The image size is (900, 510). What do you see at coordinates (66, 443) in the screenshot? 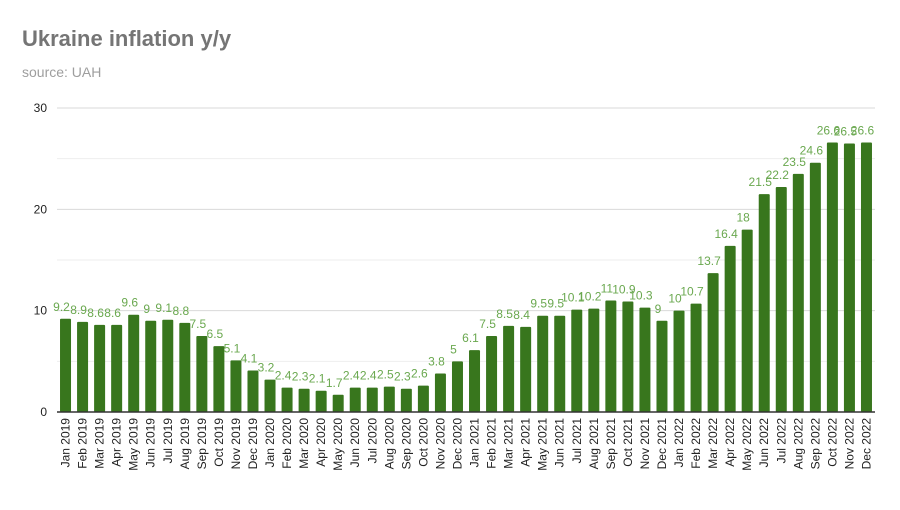
I see `x-tick-label: Jan 2019` at bounding box center [66, 443].